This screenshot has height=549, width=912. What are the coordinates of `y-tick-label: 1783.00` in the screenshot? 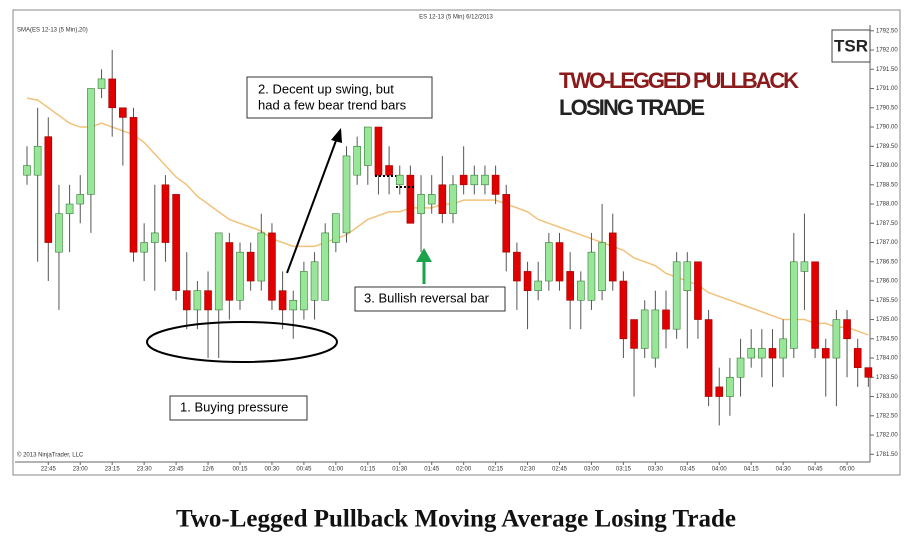 It's located at (887, 397).